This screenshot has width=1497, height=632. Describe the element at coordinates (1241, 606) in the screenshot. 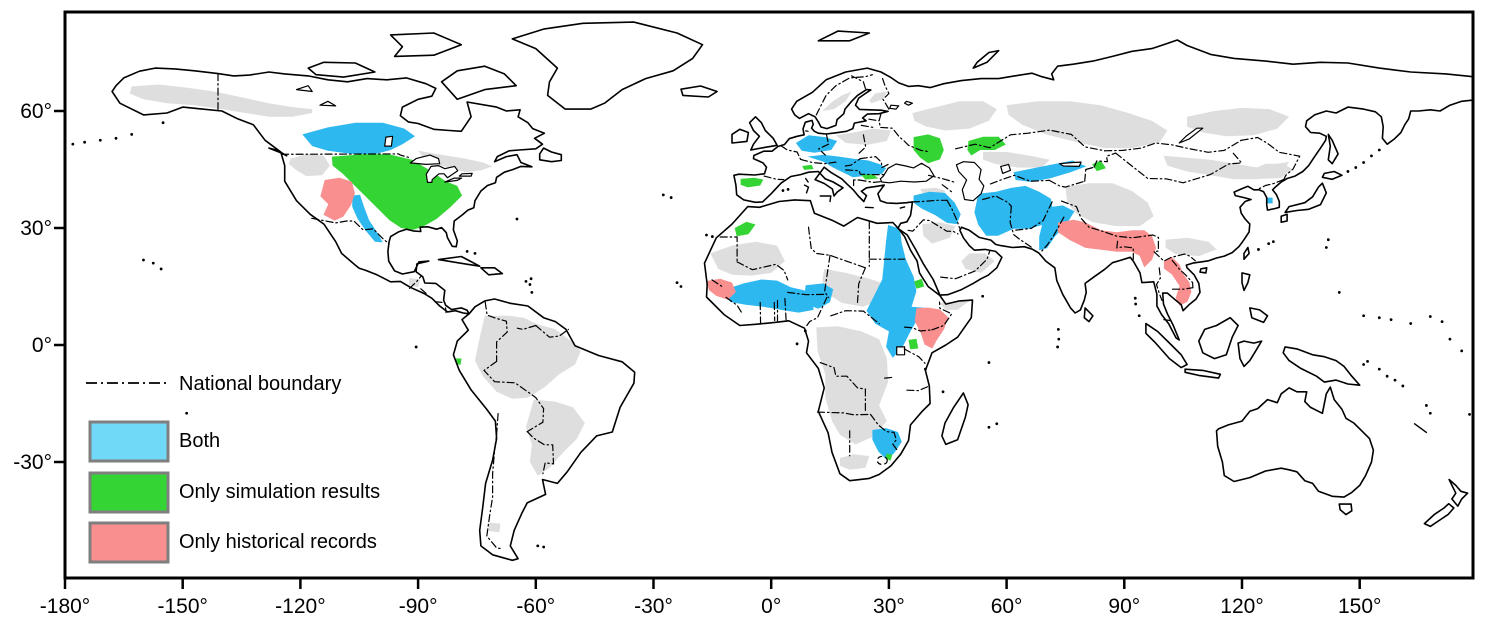

I see `x-tick-label: 120°` at that location.